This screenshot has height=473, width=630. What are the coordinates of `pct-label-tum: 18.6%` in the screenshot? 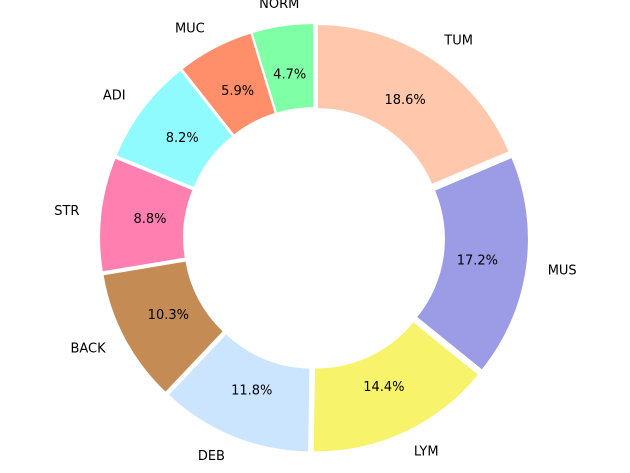 It's located at (404, 100).